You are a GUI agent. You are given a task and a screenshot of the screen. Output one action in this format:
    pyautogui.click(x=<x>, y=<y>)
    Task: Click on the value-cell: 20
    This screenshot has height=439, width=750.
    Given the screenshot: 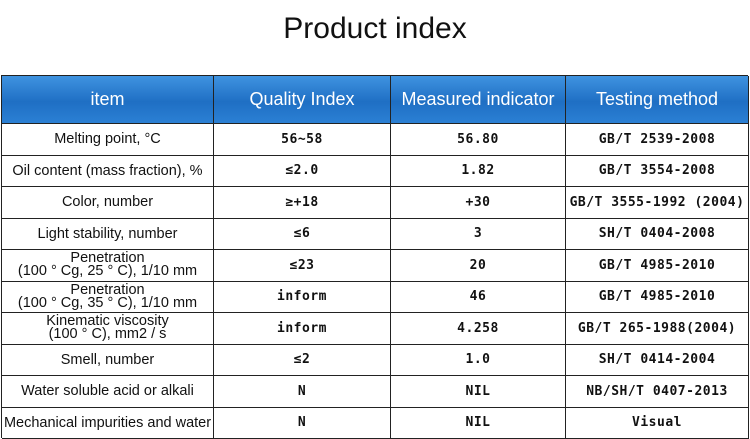 What is the action you would take?
    pyautogui.click(x=478, y=266)
    